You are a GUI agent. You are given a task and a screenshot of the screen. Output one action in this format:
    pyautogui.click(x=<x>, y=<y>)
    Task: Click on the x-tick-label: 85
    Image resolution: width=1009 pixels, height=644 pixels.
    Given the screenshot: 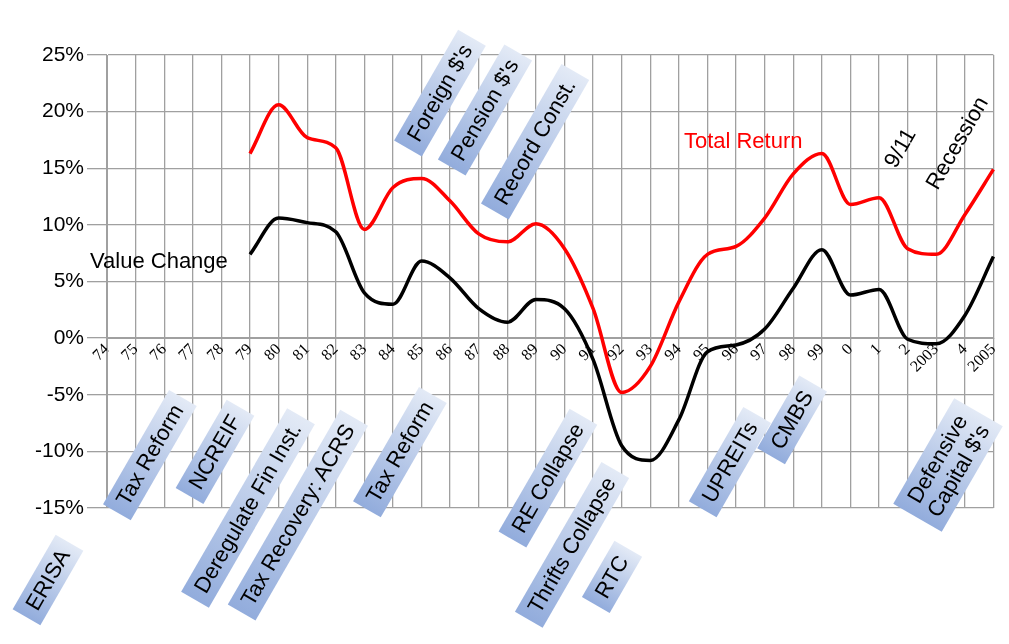 What is the action you would take?
    pyautogui.click(x=415, y=351)
    